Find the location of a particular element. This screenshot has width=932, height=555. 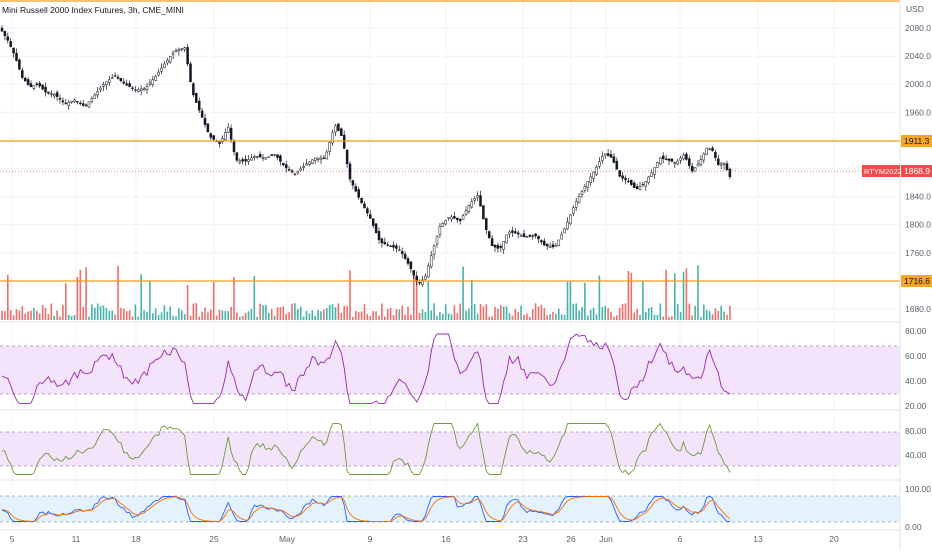

time-tick: 5 is located at coordinates (12, 539).